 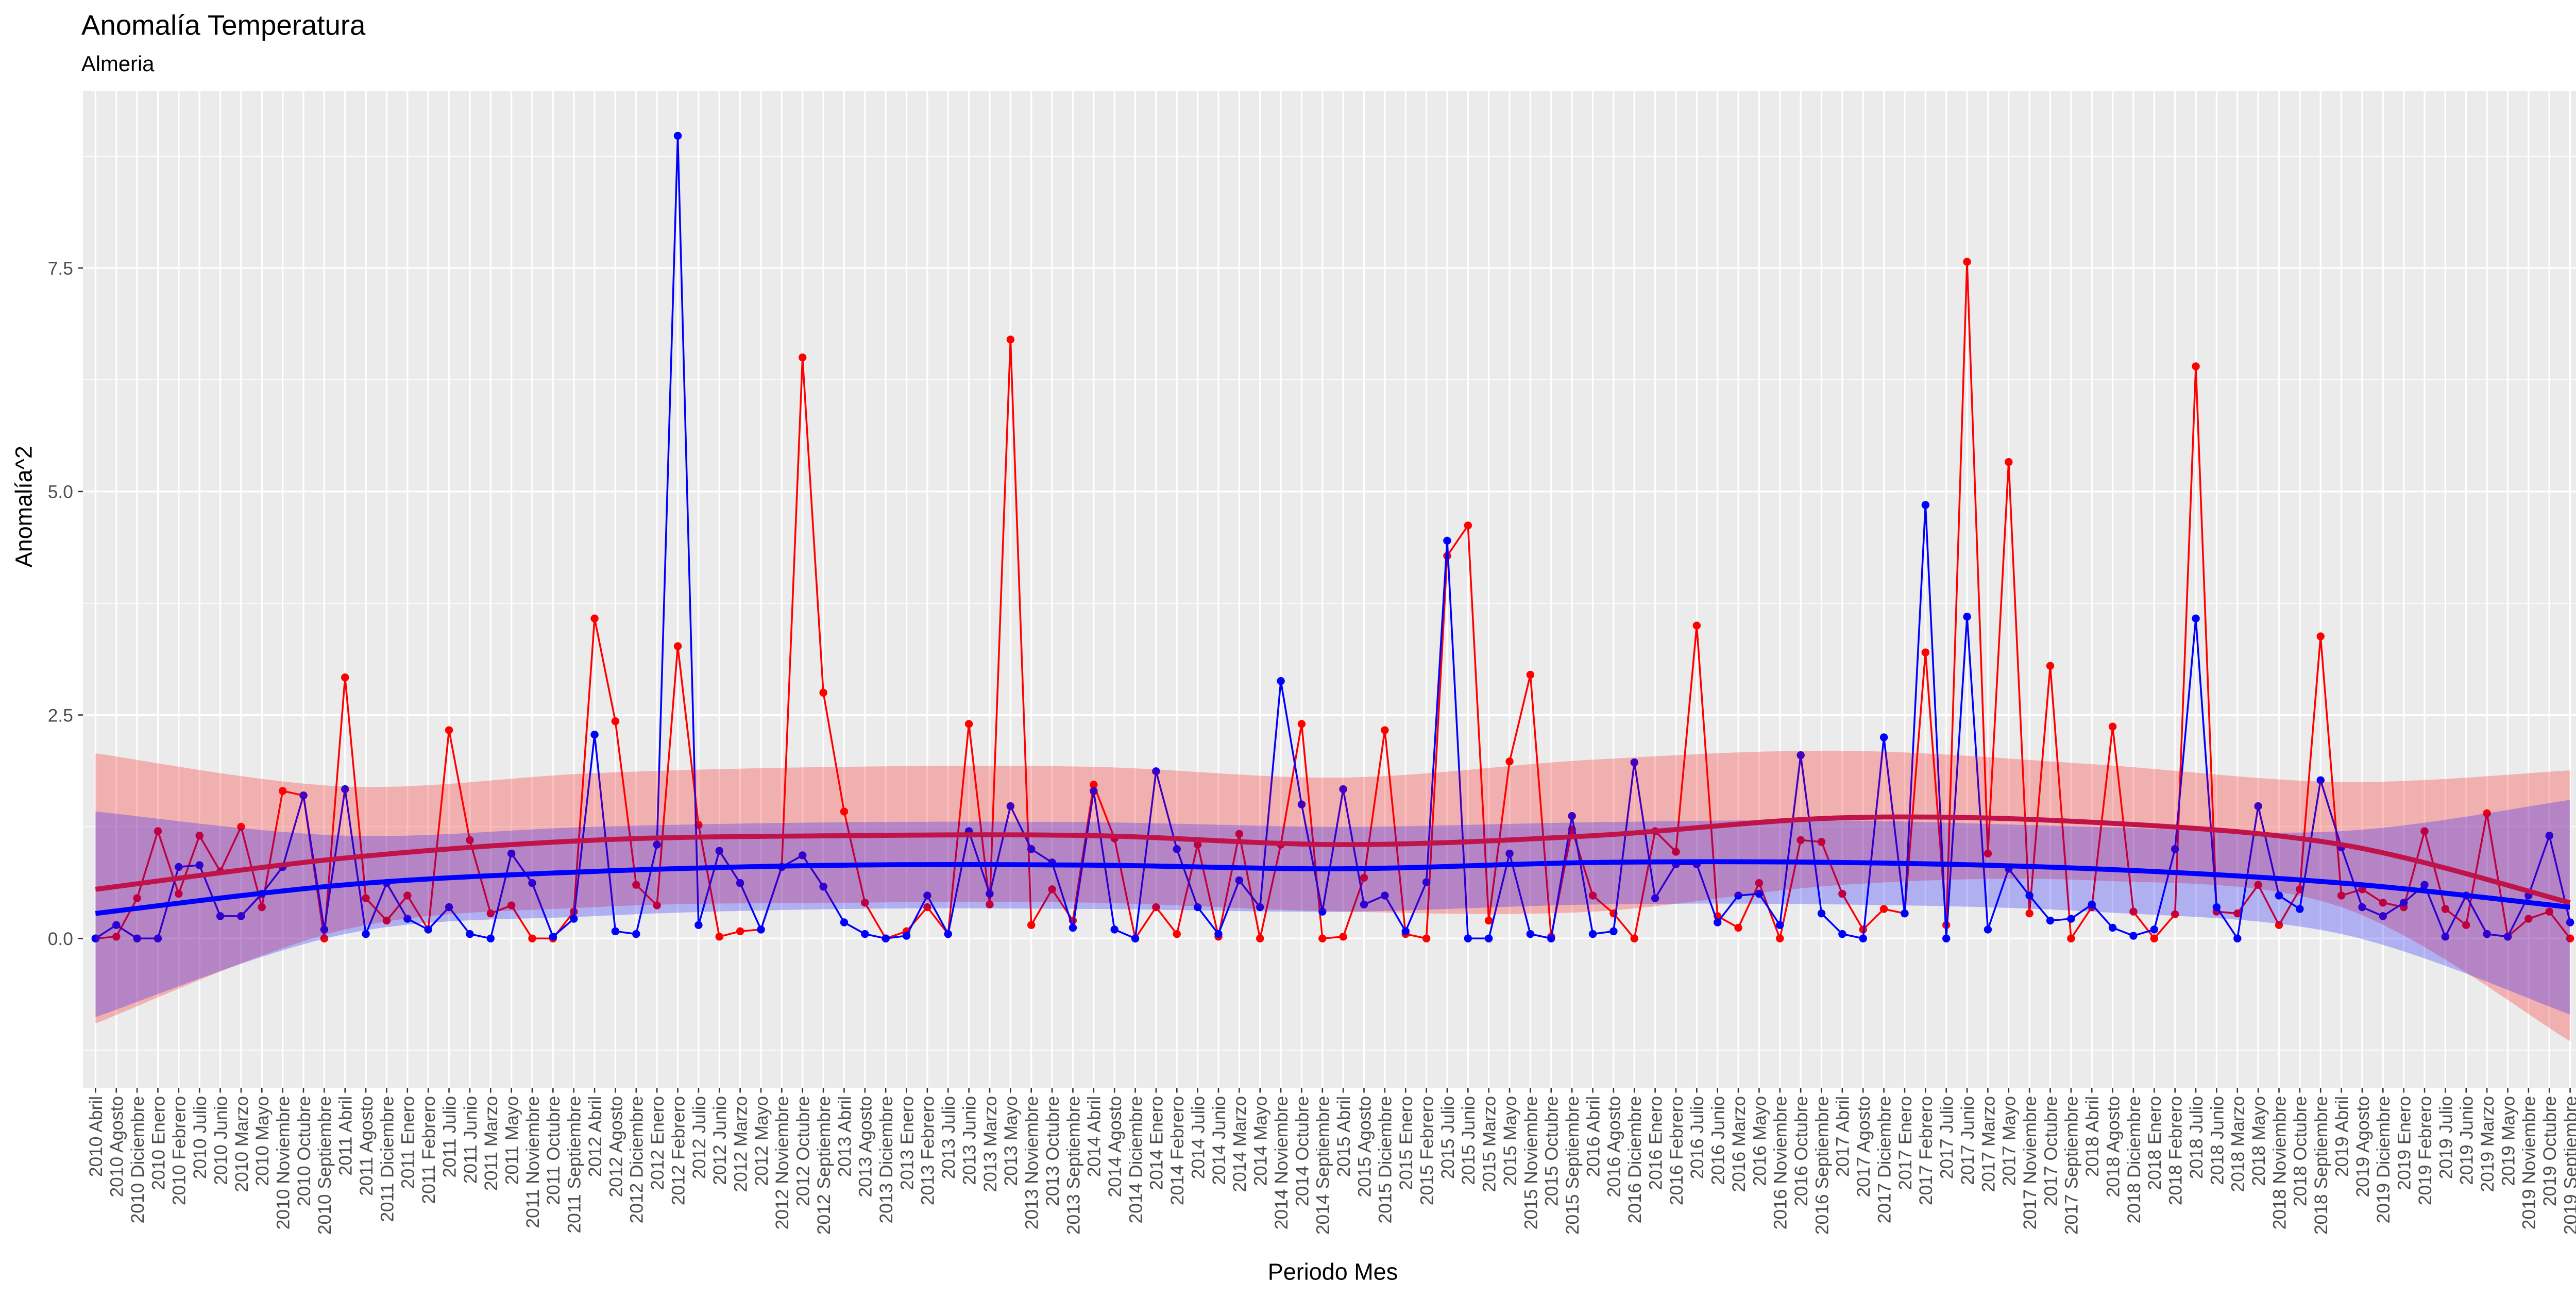 I want to click on x-tick-label: 2010 Febrero, so click(x=180, y=1150).